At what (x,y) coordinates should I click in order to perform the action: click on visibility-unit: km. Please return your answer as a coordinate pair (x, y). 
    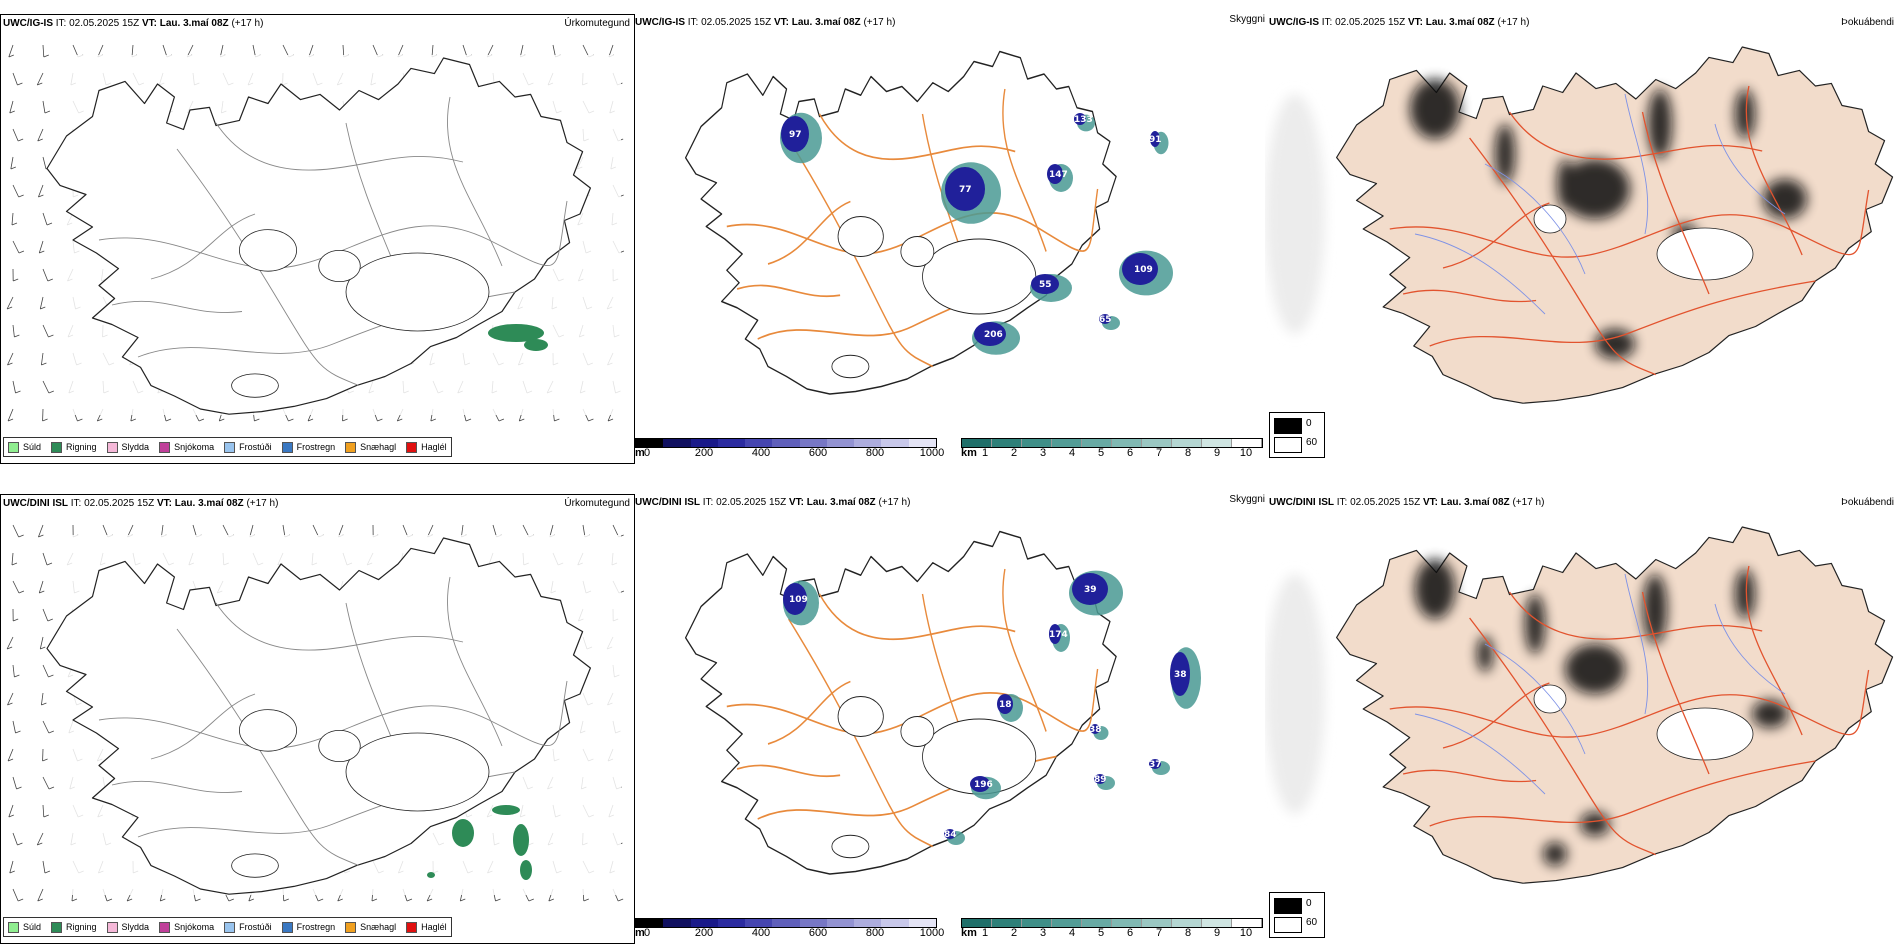
    Looking at the image, I should click on (969, 453).